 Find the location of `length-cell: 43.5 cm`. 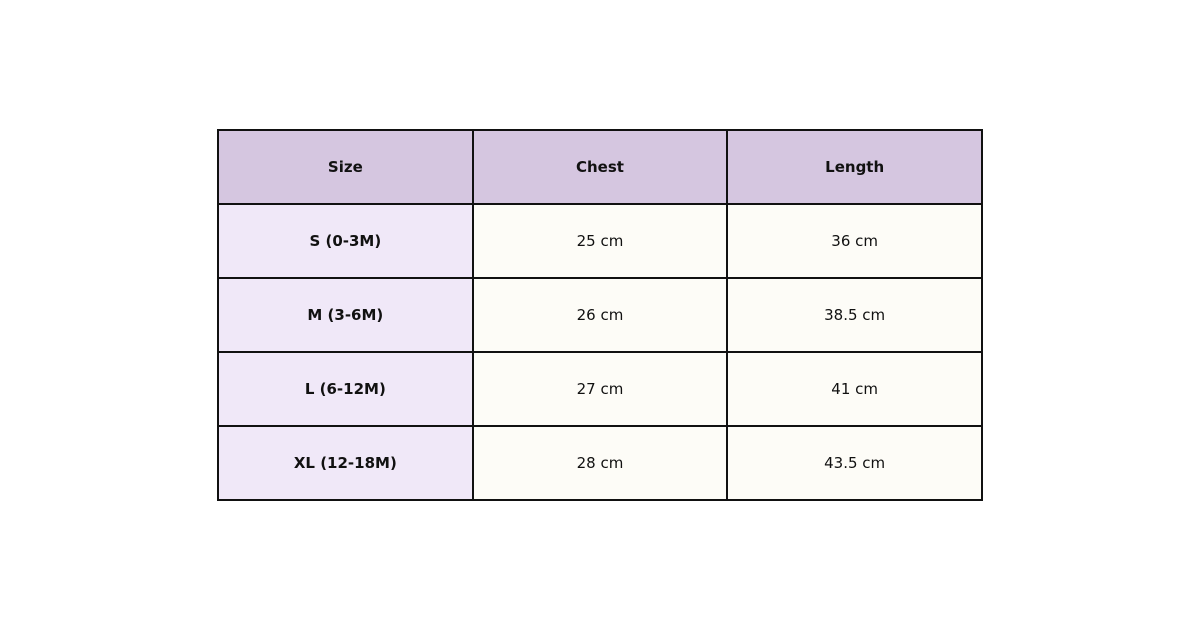

length-cell: 43.5 cm is located at coordinates (854, 463).